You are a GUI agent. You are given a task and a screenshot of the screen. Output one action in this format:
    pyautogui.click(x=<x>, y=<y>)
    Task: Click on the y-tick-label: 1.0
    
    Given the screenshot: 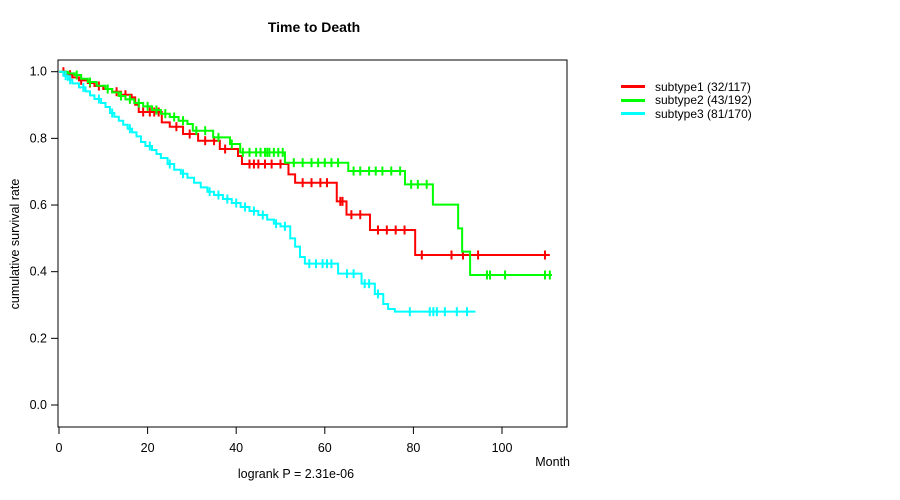 What is the action you would take?
    pyautogui.click(x=38, y=72)
    